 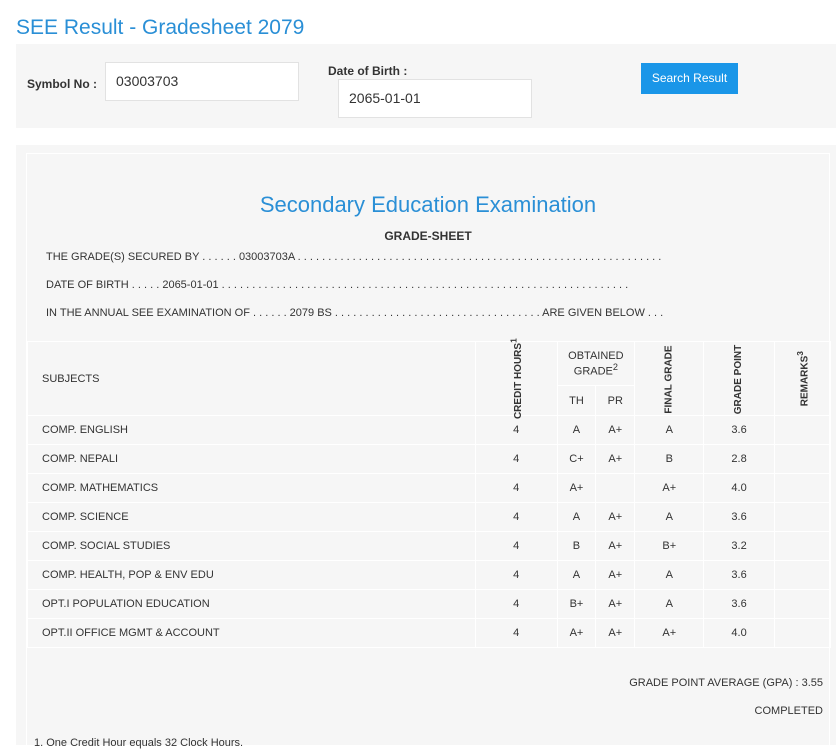 I want to click on cell-subject: COMP. SCIENCE, so click(x=251, y=517).